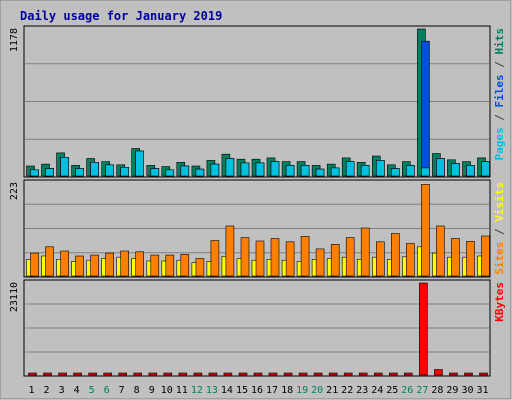 The image size is (512, 400). I want to click on legend-entry: /, so click(499, 65).